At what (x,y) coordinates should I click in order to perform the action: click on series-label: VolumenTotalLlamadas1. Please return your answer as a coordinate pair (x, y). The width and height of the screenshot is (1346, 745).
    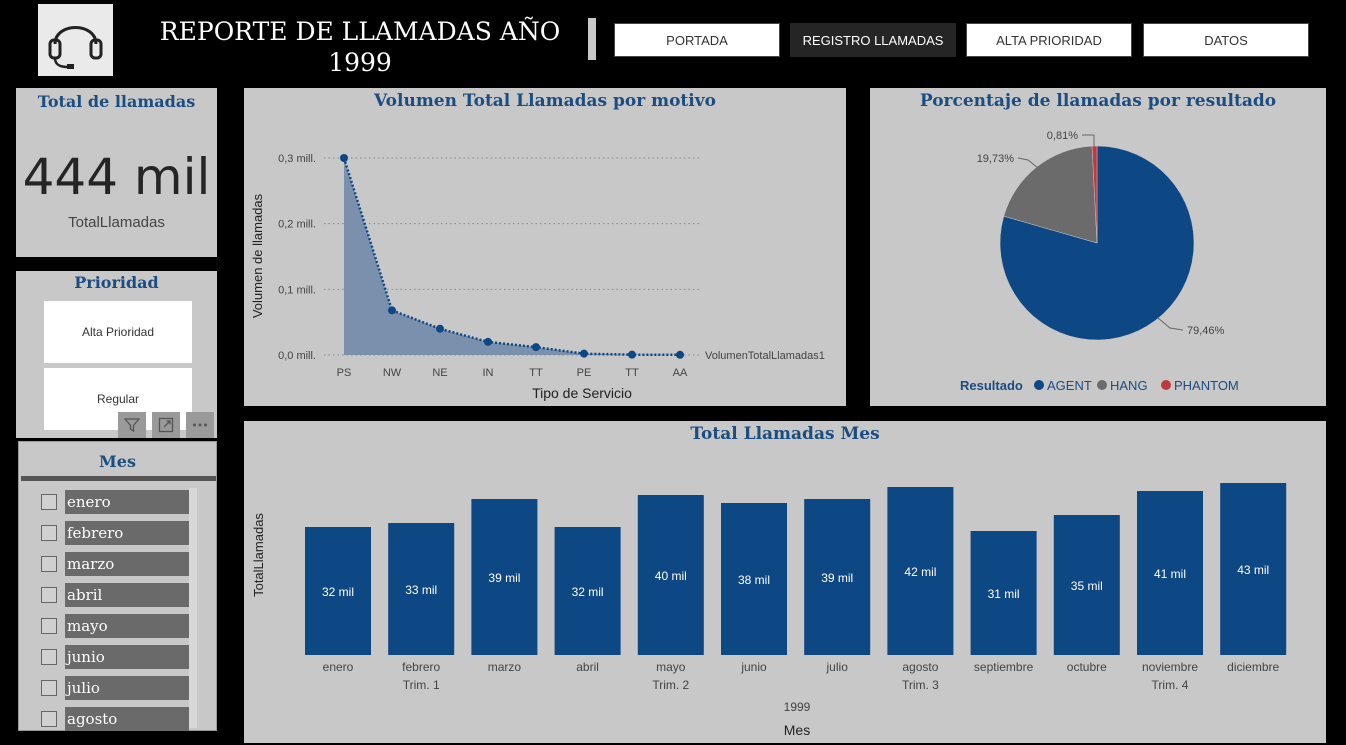
    Looking at the image, I should click on (765, 356).